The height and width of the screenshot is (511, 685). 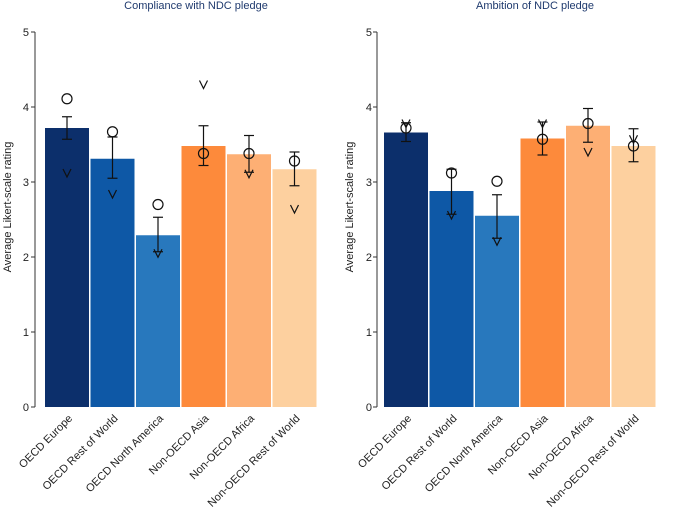 What do you see at coordinates (196, 6) in the screenshot?
I see `chart-title: Compliance with NDC pledge` at bounding box center [196, 6].